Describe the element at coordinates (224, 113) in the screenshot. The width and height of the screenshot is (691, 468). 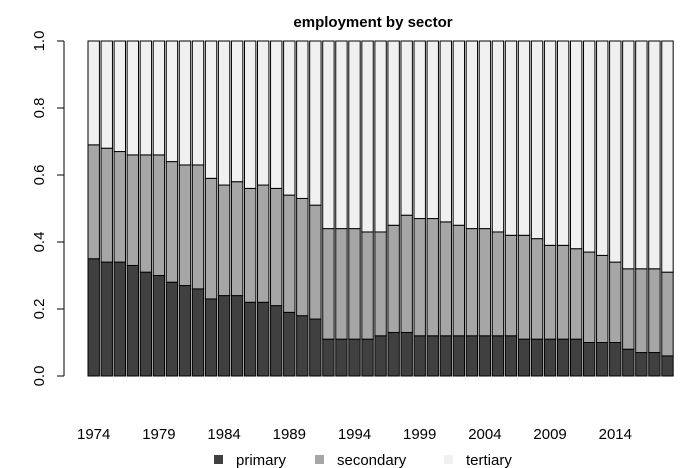
I see `bar-tertiary-1984` at that location.